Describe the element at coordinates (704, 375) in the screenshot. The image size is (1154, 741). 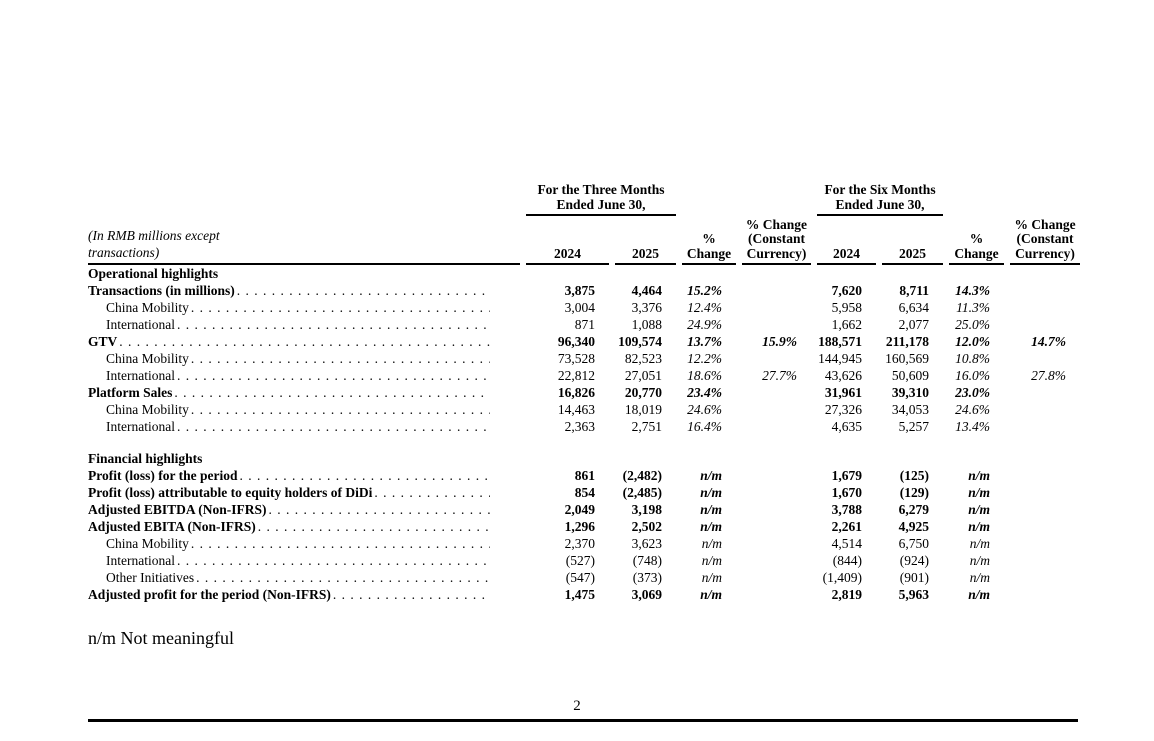
I see `cell-value: 18.6%` at that location.